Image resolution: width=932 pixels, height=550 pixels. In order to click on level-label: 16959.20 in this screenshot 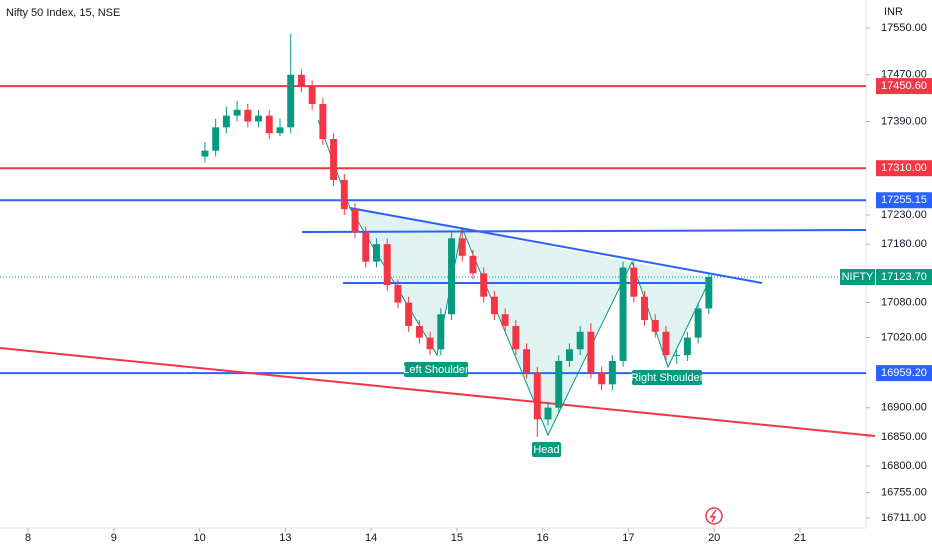, I will do `click(904, 373)`.